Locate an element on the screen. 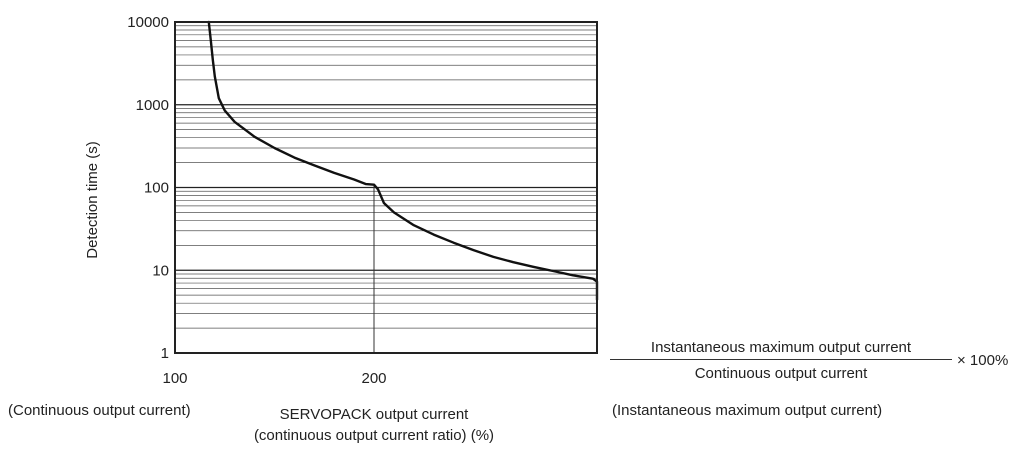 The image size is (1036, 453). fraction-denominator: Continuous output current is located at coordinates (781, 373).